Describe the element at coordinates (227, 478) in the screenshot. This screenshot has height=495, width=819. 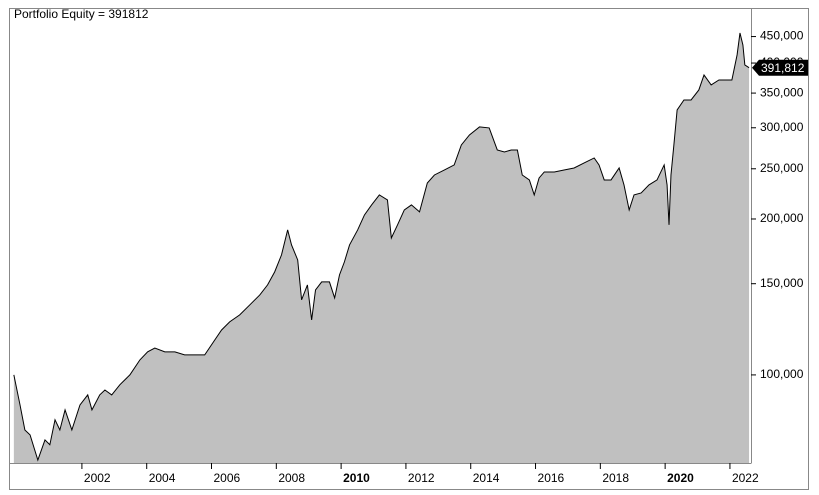
I see `x-tick-label: 2006` at that location.